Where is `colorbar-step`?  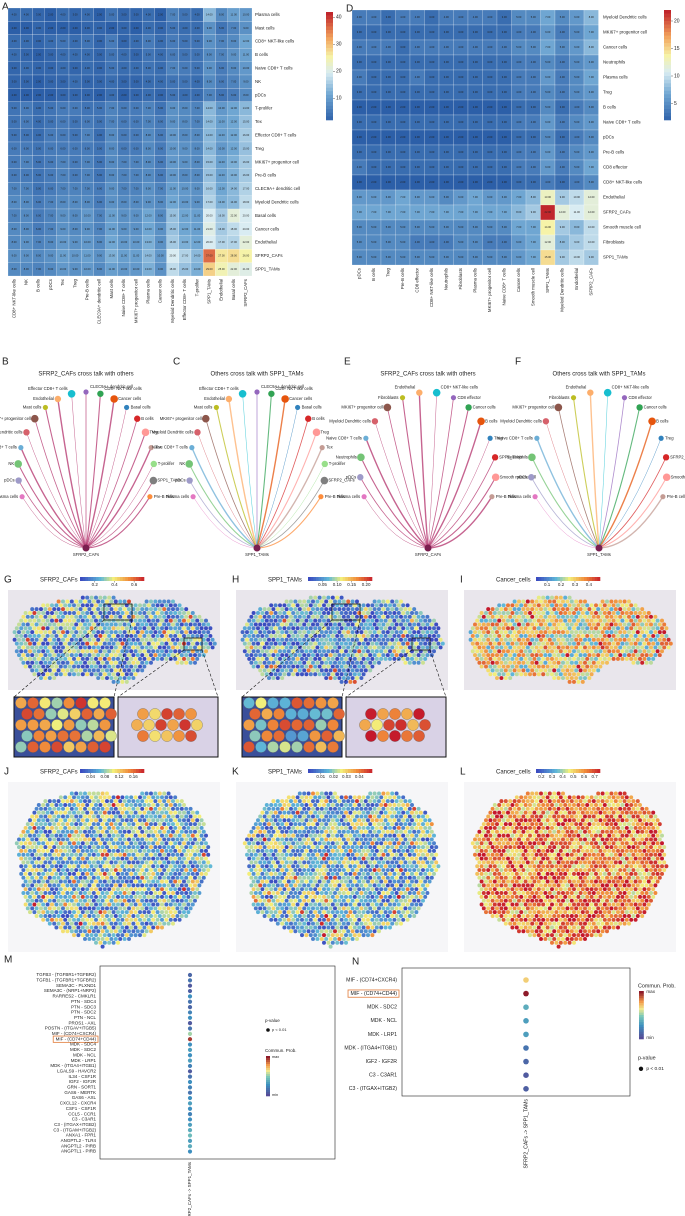 colorbar-step is located at coordinates (105, 579).